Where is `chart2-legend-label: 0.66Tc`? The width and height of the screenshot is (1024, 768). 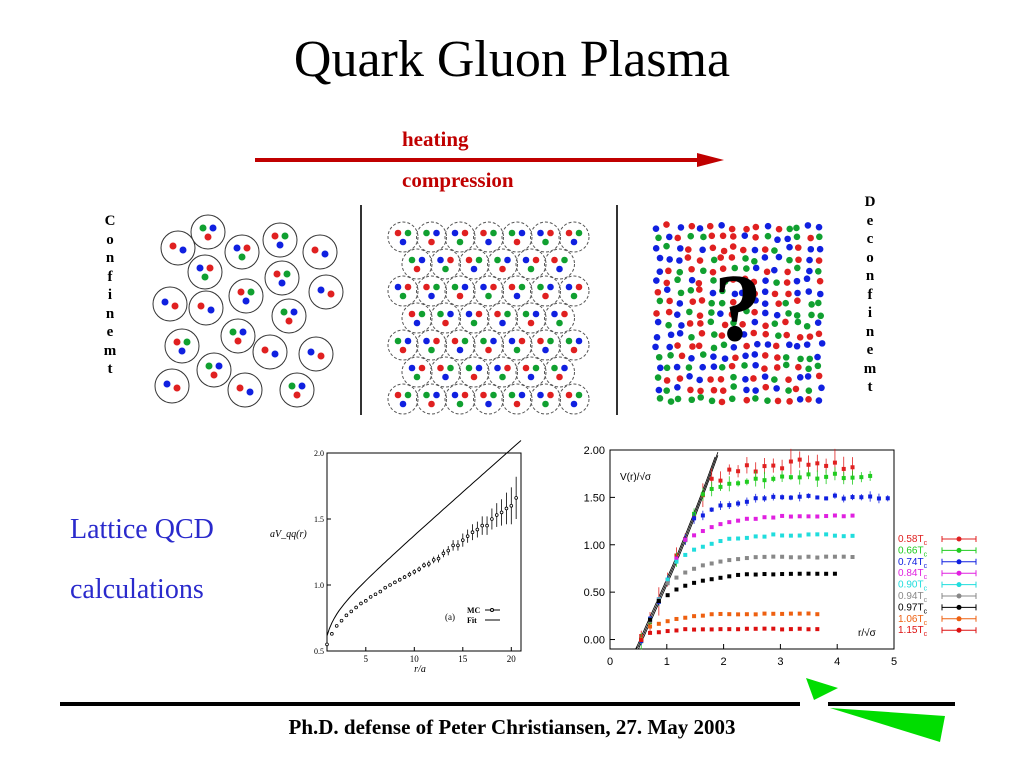
chart2-legend-label: 0.66Tc is located at coordinates (913, 551).